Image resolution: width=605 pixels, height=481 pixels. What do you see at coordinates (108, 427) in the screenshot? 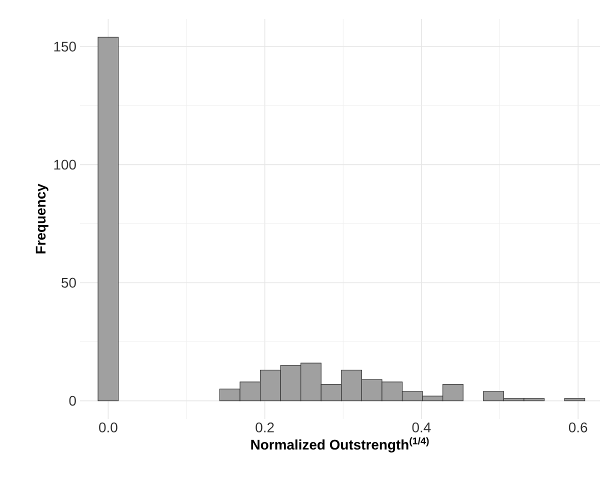
I see `x-tick-label: 0.0` at bounding box center [108, 427].